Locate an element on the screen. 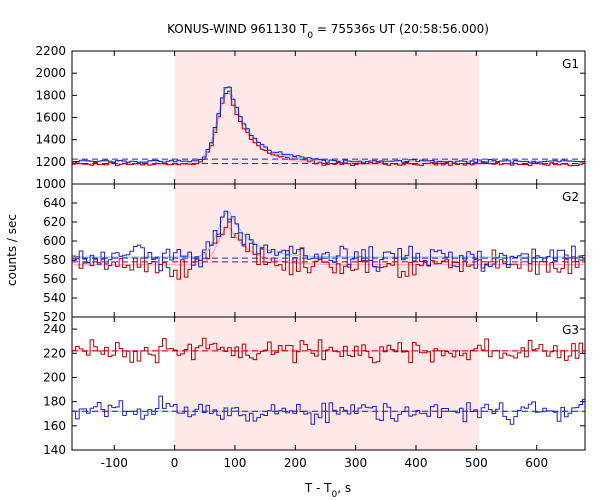 This screenshot has height=500, width=600. y-tick-label: 620 is located at coordinates (54, 222).